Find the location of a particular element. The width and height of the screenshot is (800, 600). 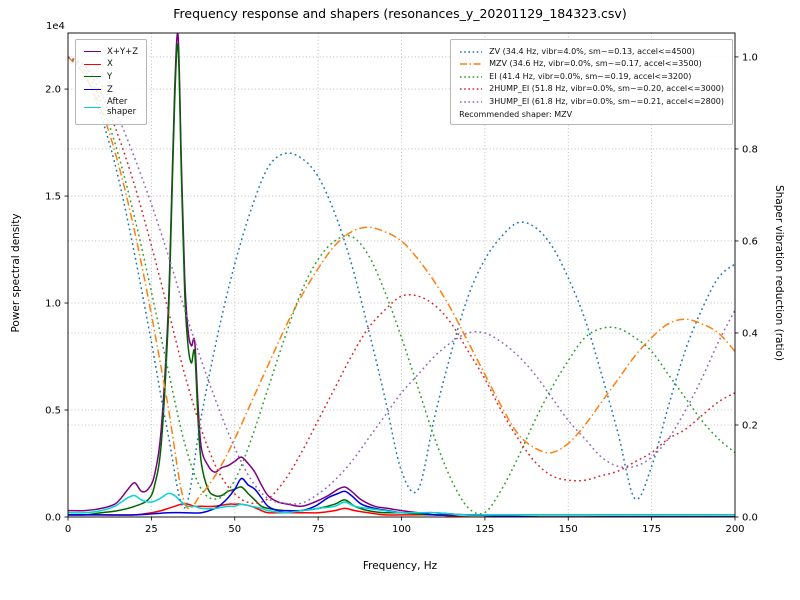

x-tick-label: 150 is located at coordinates (568, 529).